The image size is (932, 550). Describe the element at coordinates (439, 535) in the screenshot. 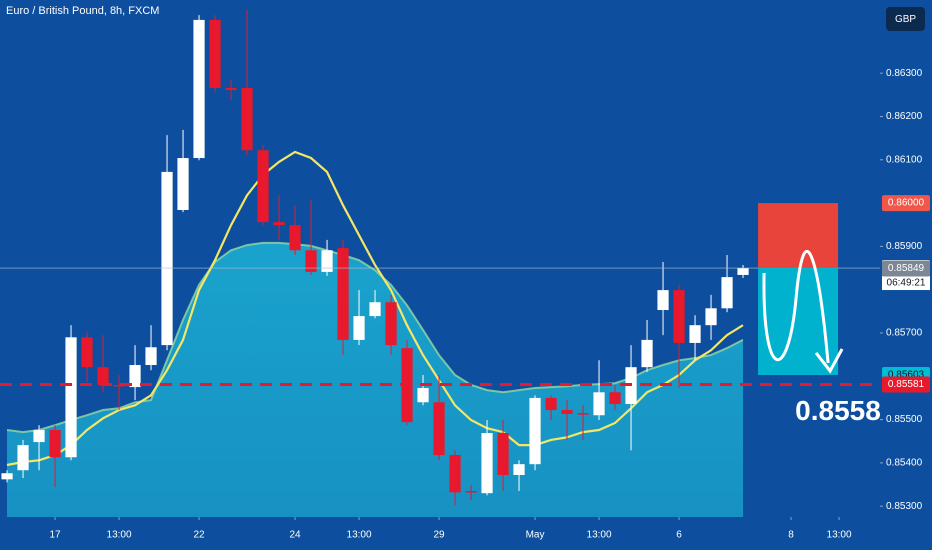

I see `x-tick-label: 29` at that location.